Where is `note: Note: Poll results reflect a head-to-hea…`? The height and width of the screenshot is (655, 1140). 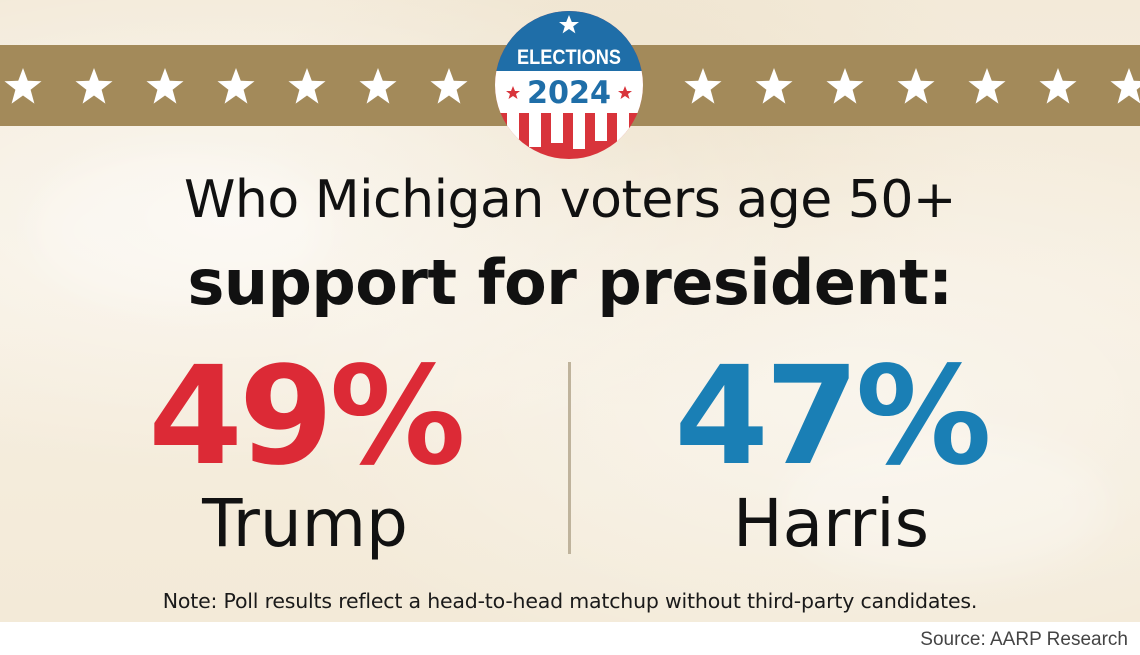
note: Note: Poll results reflect a head-to-hea… is located at coordinates (570, 601).